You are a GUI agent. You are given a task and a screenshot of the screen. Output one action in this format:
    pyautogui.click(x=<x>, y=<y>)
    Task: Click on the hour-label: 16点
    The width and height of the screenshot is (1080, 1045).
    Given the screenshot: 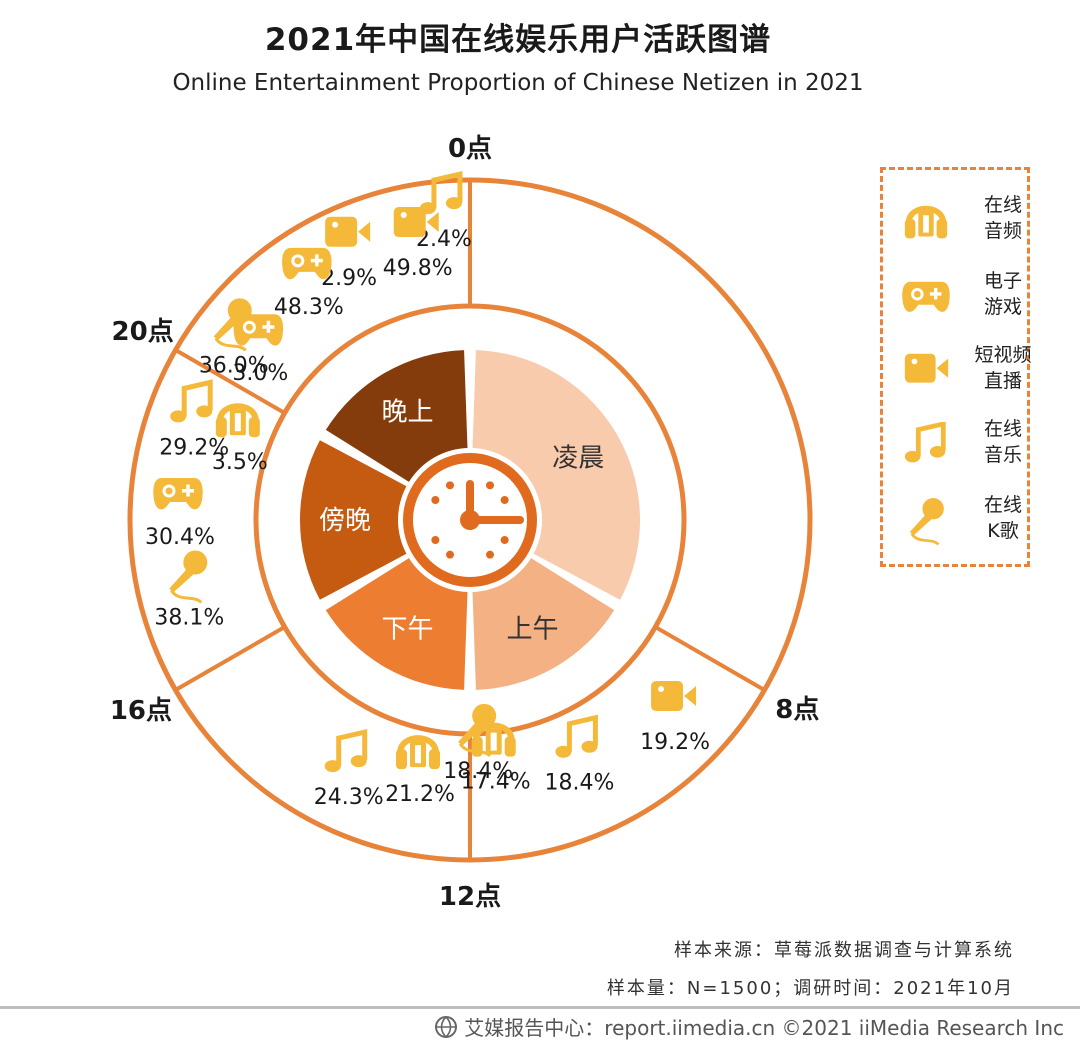 What is the action you would take?
    pyautogui.click(x=141, y=710)
    